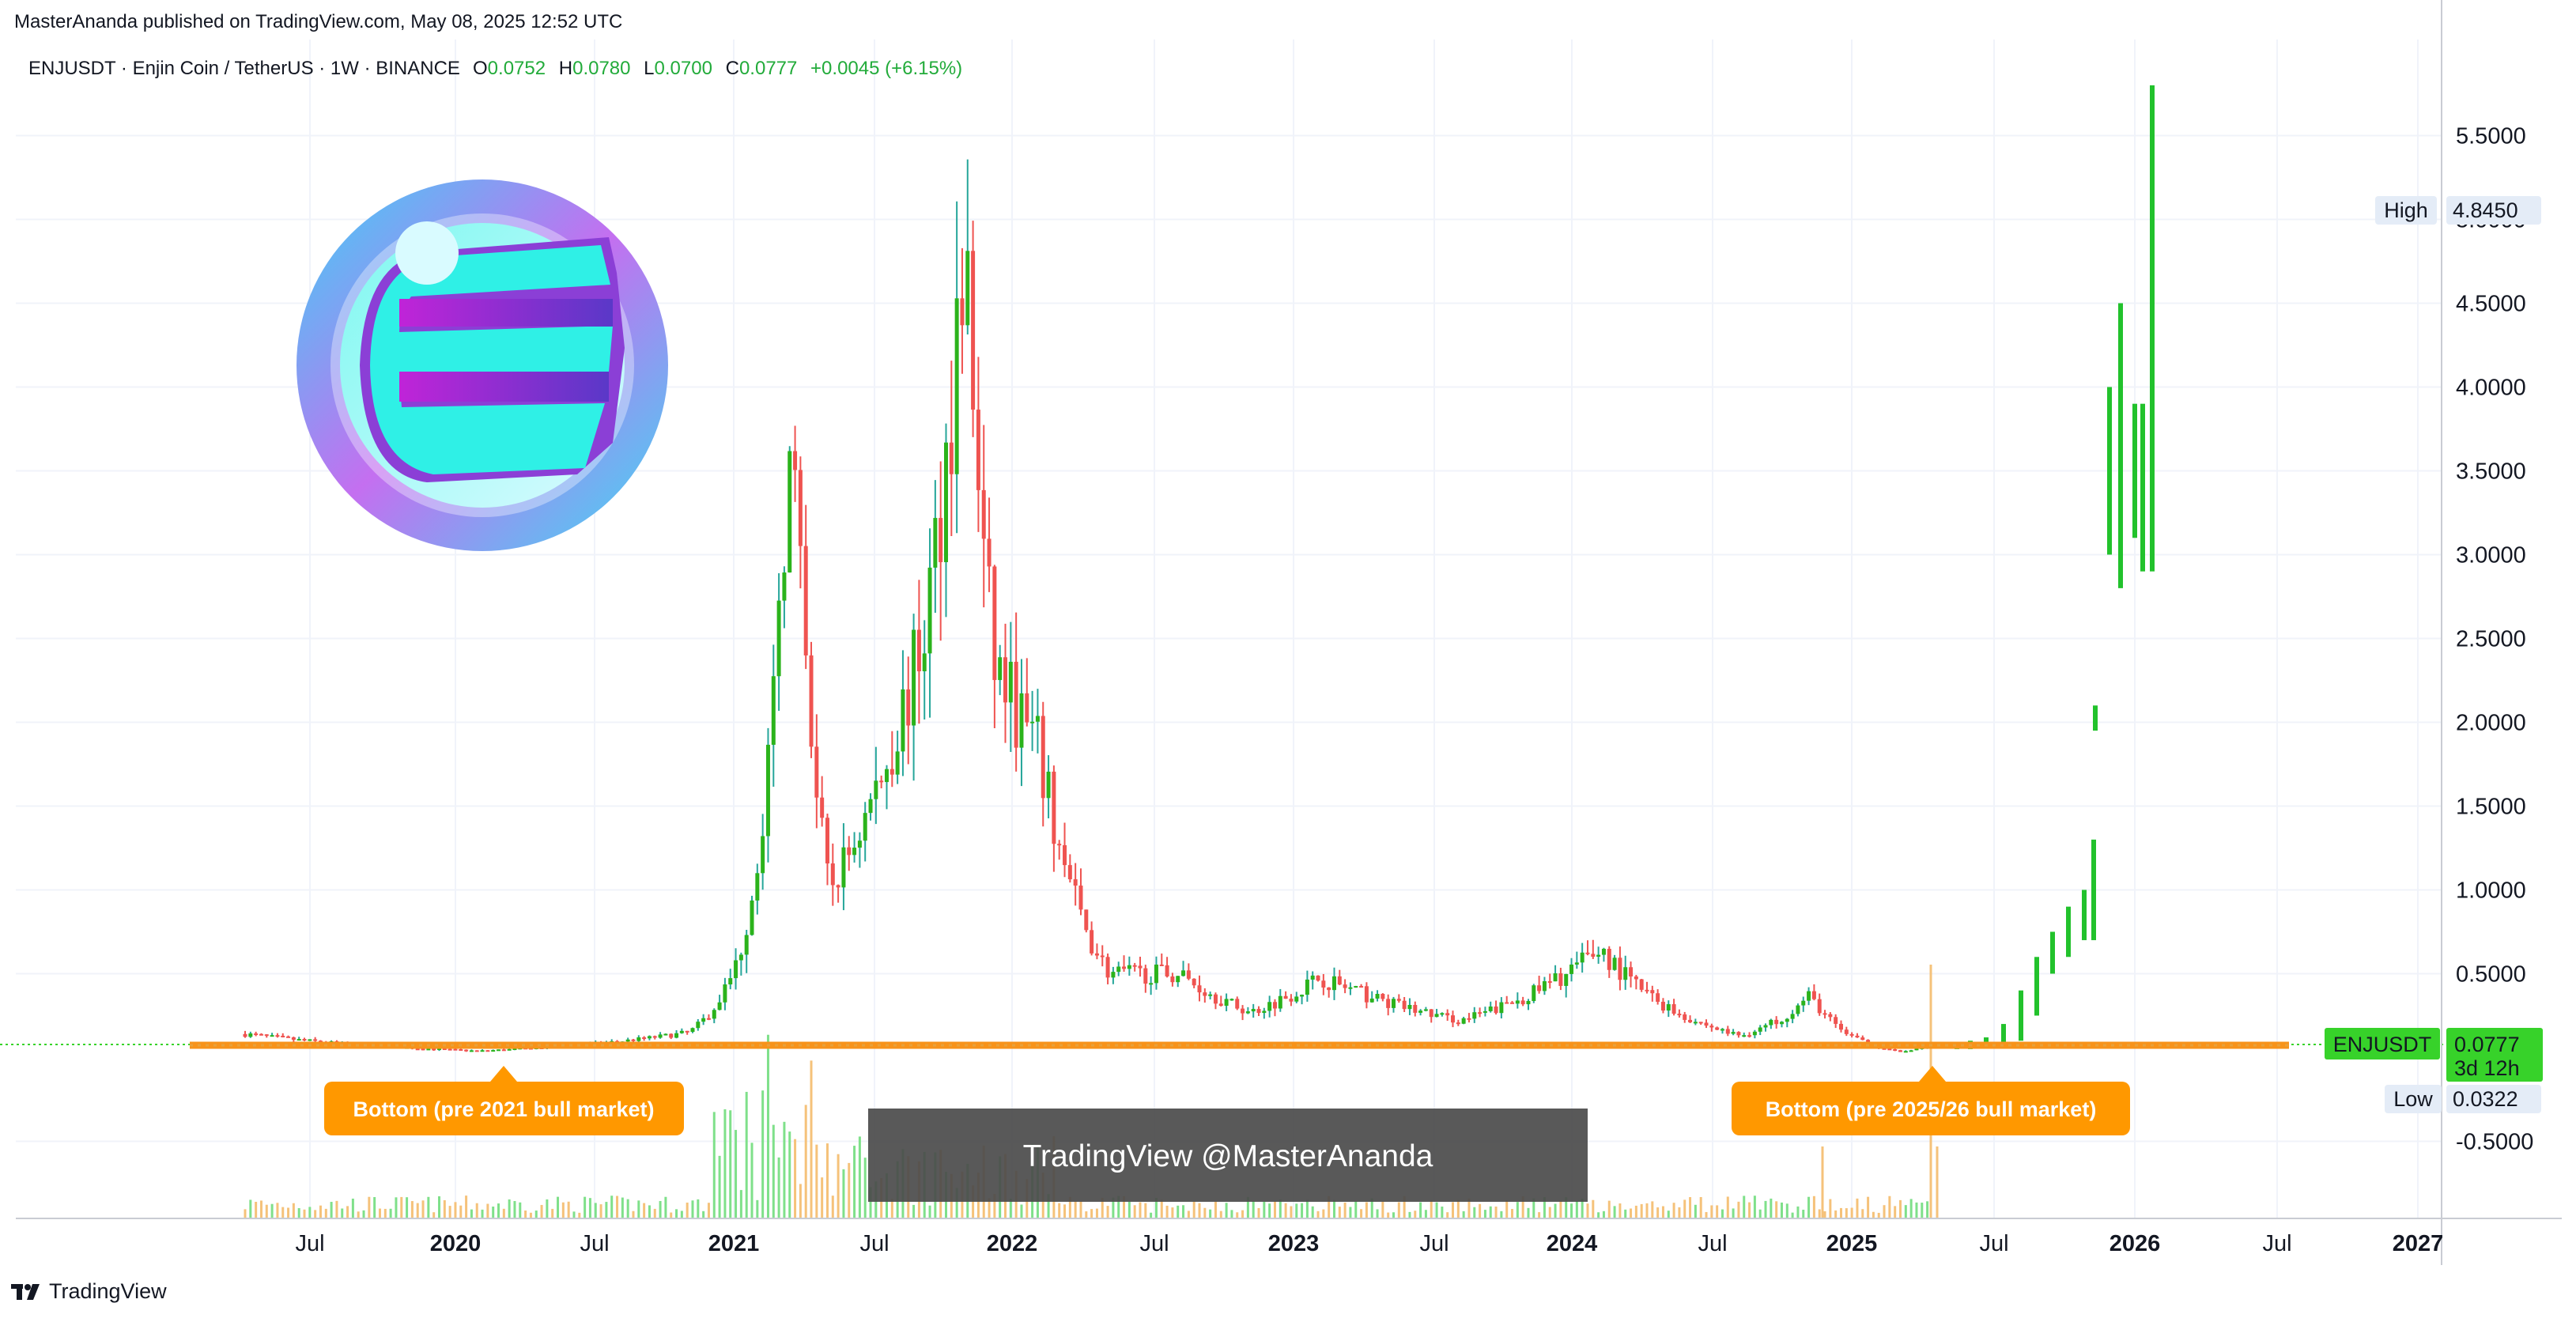 This screenshot has width=2576, height=1322. I want to click on time-tick-label: 2023, so click(1294, 1243).